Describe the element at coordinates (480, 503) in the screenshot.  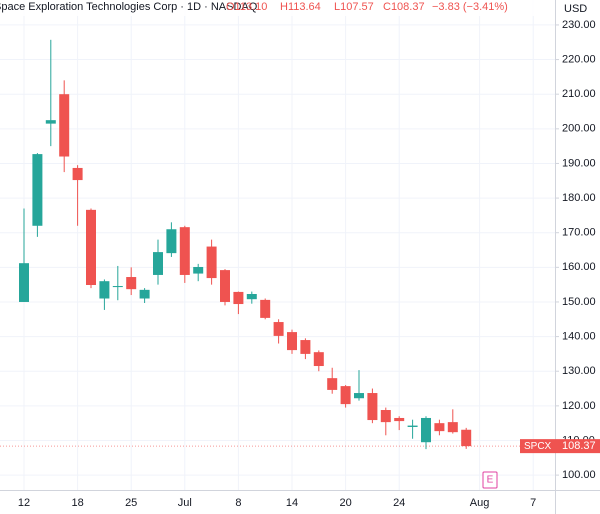
I see `x-tick-label: Aug` at that location.